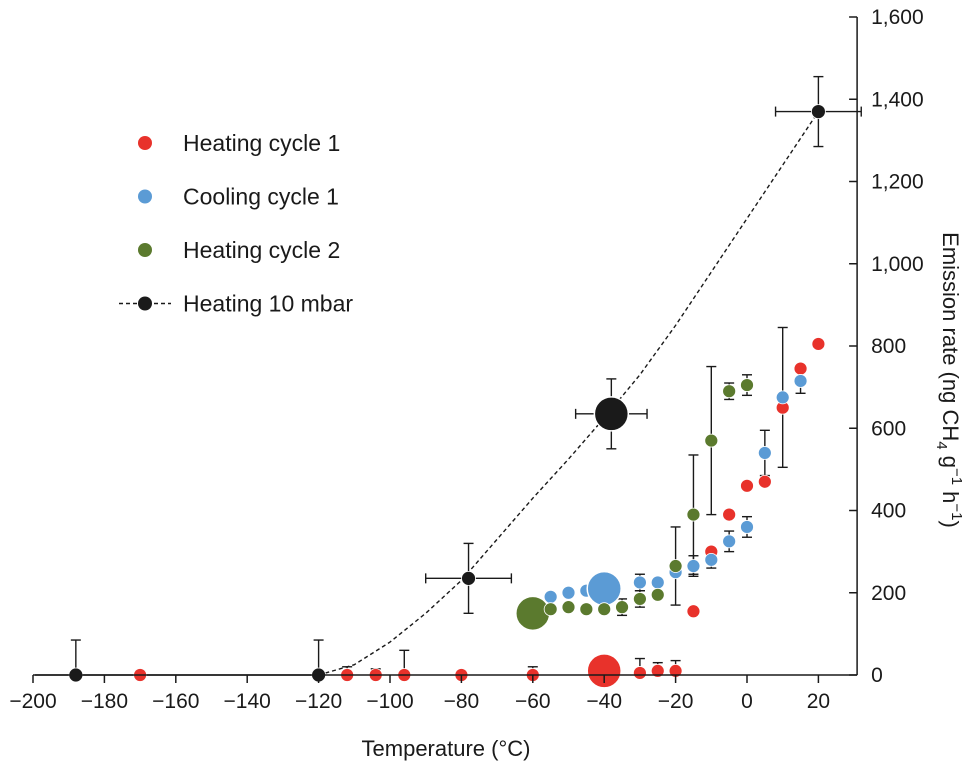 The image size is (975, 768). What do you see at coordinates (897, 182) in the screenshot?
I see `y-tick-label: 1,200` at bounding box center [897, 182].